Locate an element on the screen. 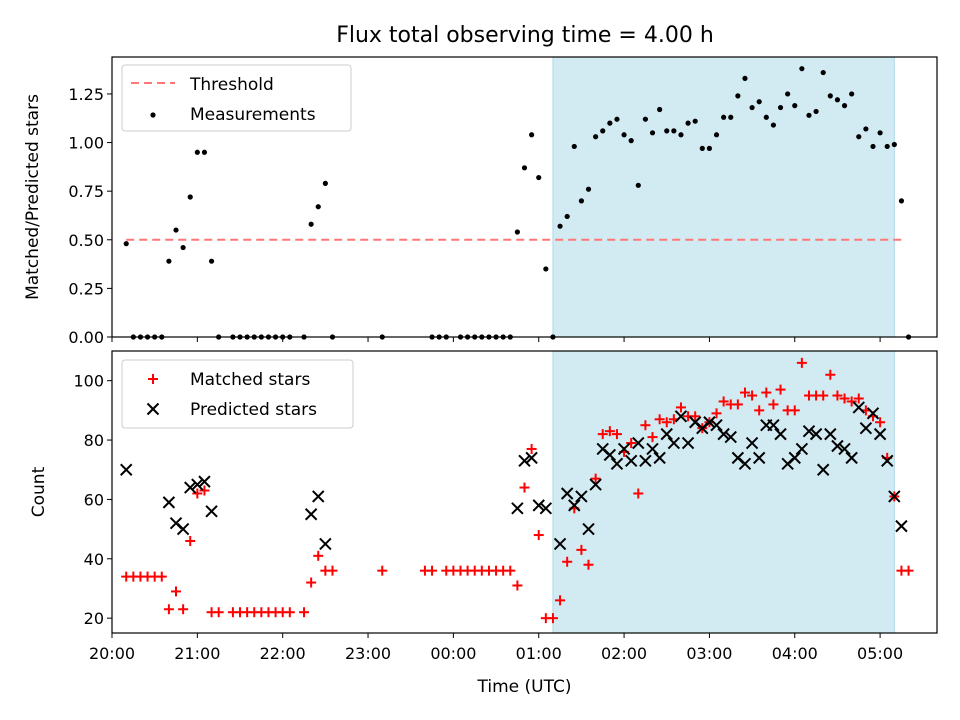 This screenshot has width=960, height=720. top-y-ticks: 0.00 0.25 0.50 0.75 1.00 1.25 is located at coordinates (90, 216).